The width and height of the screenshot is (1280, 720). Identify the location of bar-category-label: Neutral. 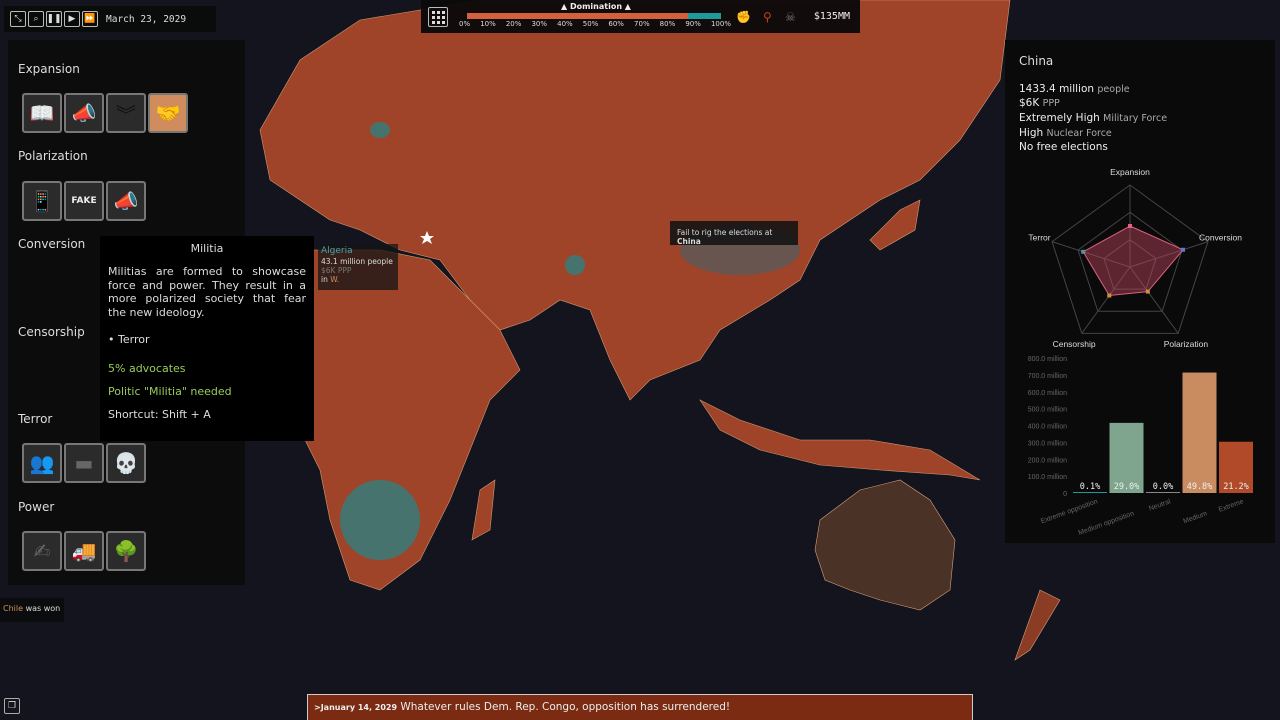
(1160, 505).